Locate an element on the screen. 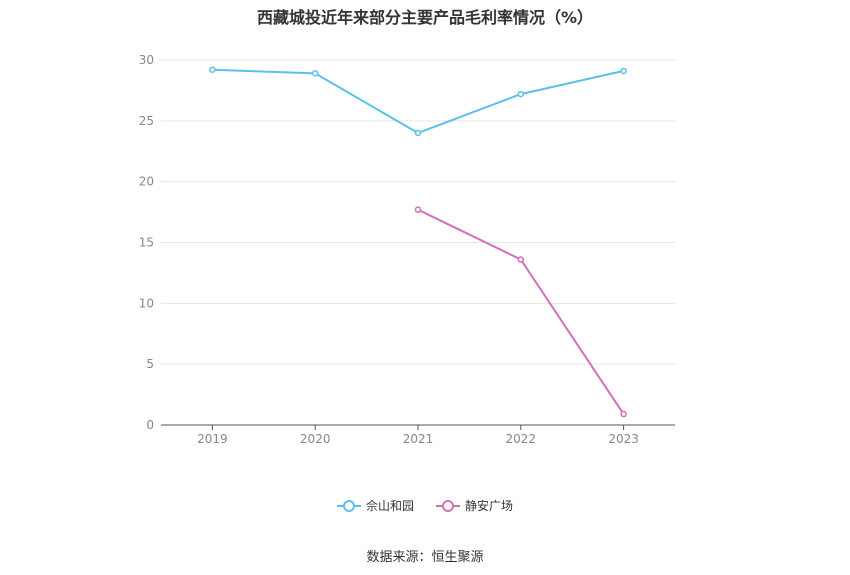 This screenshot has height=575, width=850. data-source-note: 数据来源：恒生聚源 is located at coordinates (425, 557).